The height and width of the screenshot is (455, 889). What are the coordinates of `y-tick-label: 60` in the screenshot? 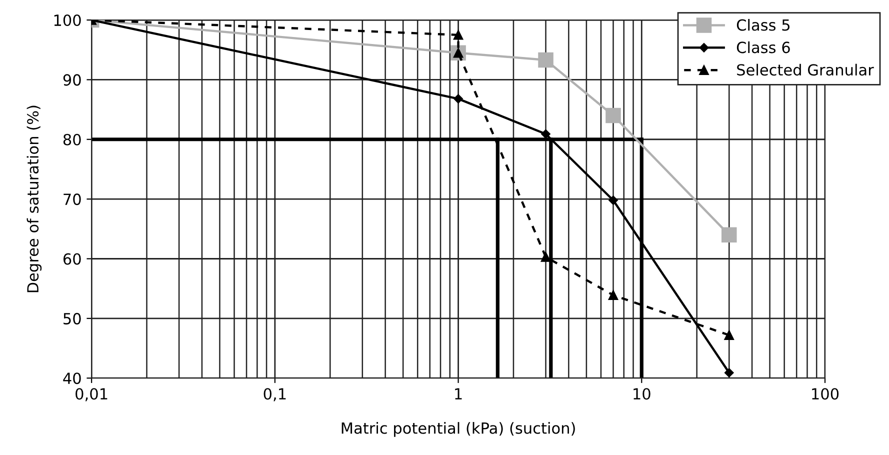 It's located at (72, 259).